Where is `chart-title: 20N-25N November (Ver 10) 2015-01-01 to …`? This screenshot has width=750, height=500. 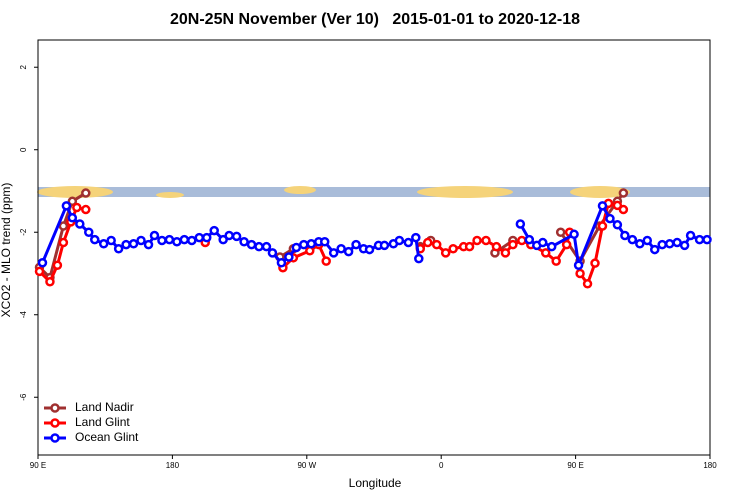
chart-title: 20N-25N November (Ver 10) 2015-01-01 to … is located at coordinates (375, 19).